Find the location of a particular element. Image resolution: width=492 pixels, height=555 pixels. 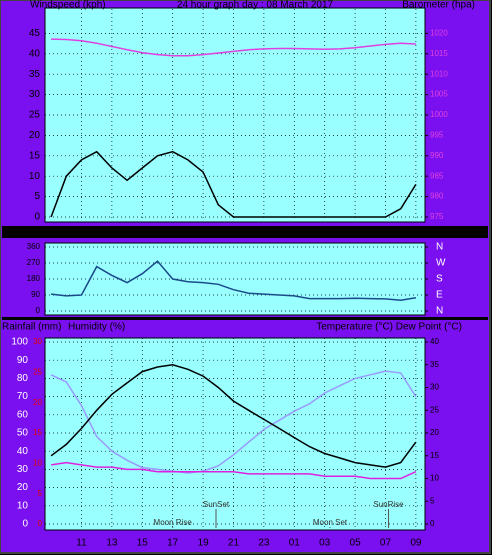

y2-tick-label: 10 is located at coordinates (434, 478).